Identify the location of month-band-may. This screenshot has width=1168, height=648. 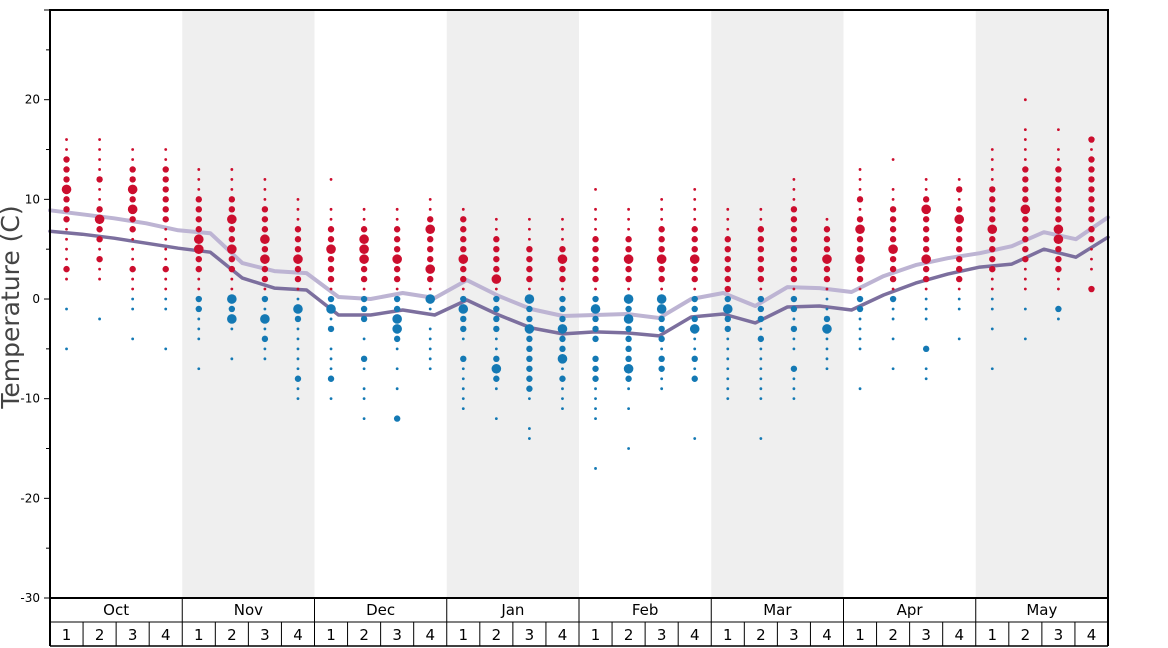
(1041, 304).